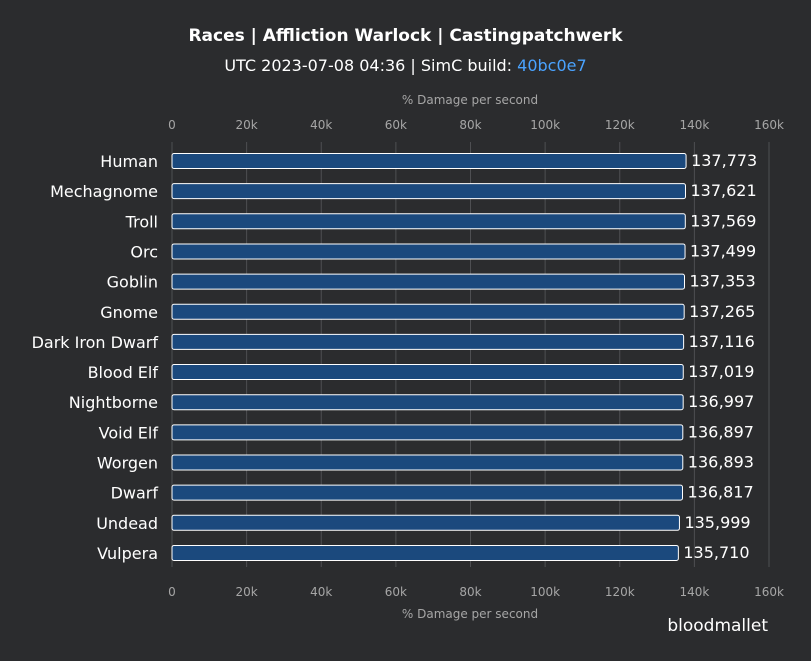 This screenshot has width=811, height=661. I want to click on category-label: Worgen, so click(127, 463).